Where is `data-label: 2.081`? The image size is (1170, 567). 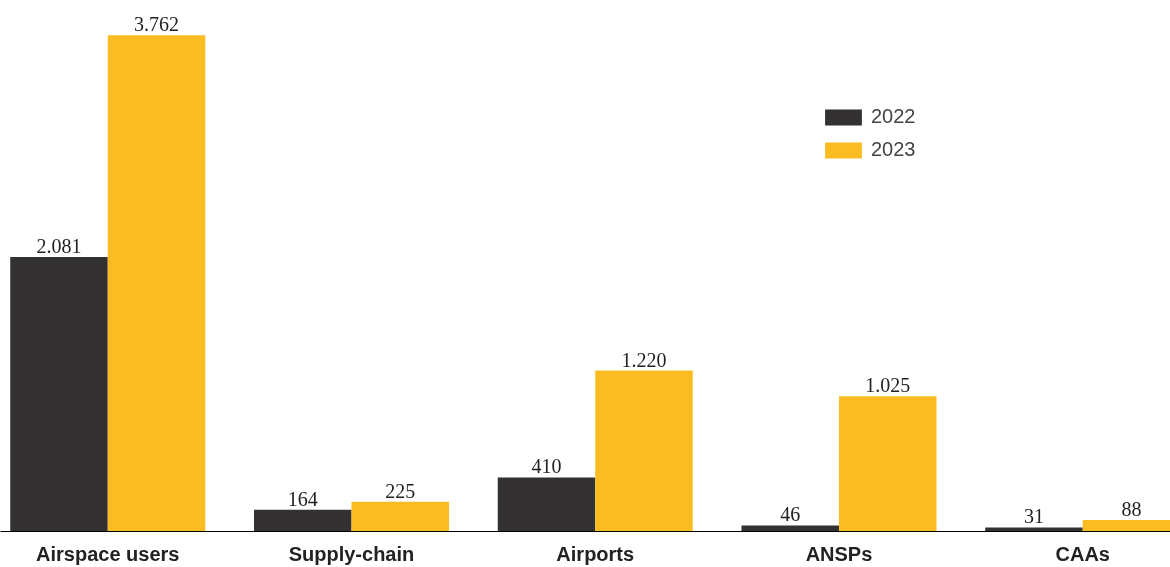
data-label: 2.081 is located at coordinates (59, 245).